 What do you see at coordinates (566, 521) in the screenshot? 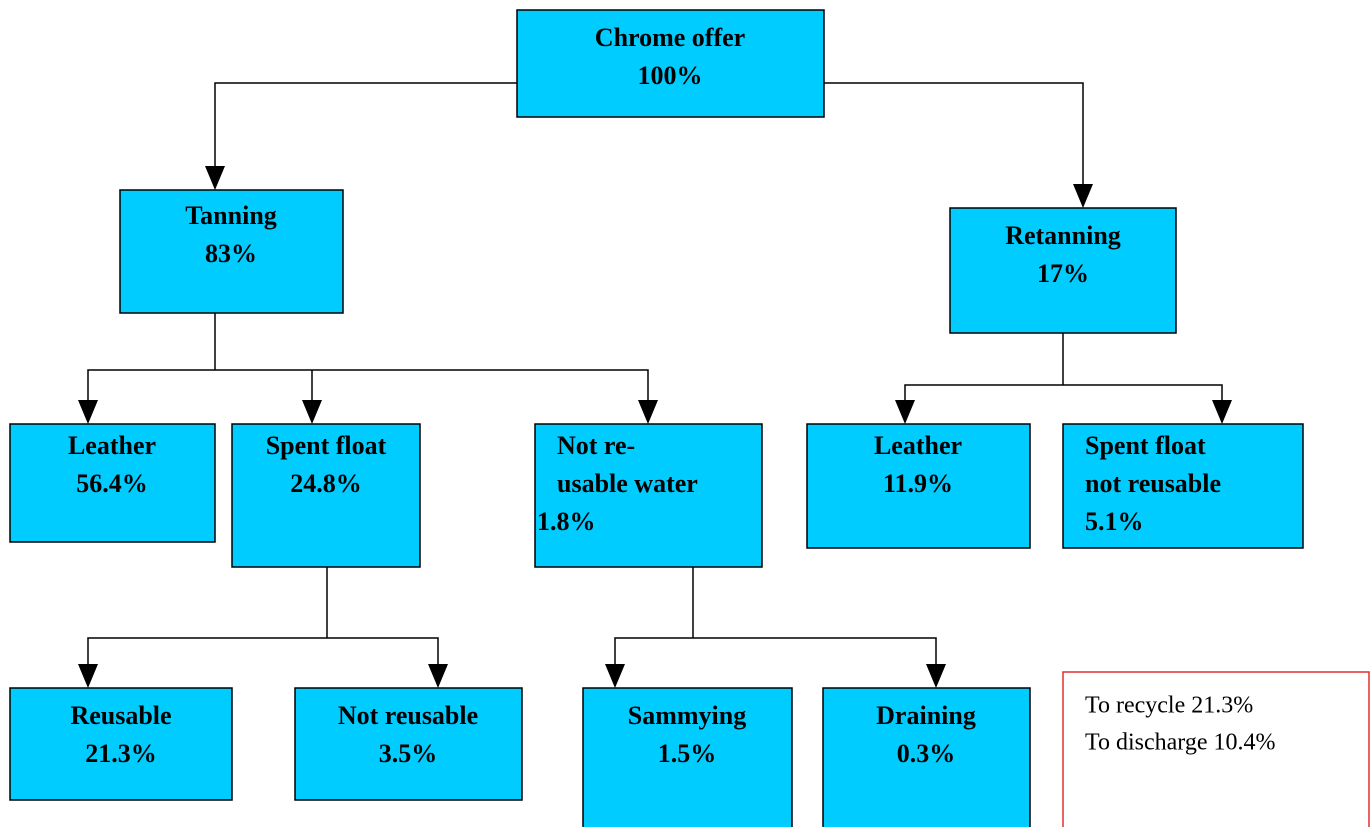
I see `node-label: 1.8%` at bounding box center [566, 521].